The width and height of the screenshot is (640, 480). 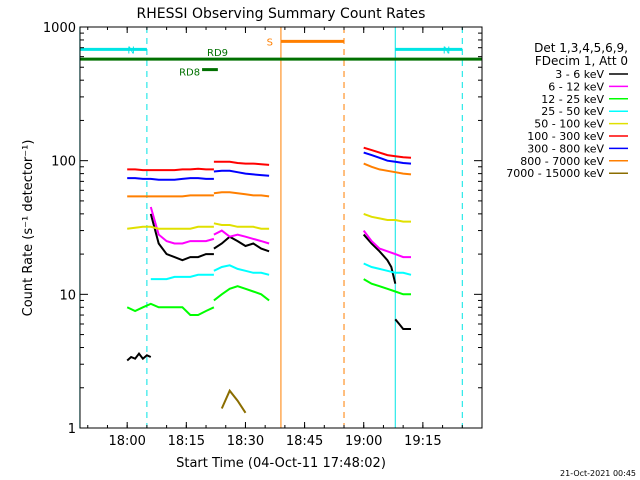 What do you see at coordinates (28, 228) in the screenshot?
I see `y-axis-label: Count Rate (s⁻¹ detector⁻¹)` at bounding box center [28, 228].